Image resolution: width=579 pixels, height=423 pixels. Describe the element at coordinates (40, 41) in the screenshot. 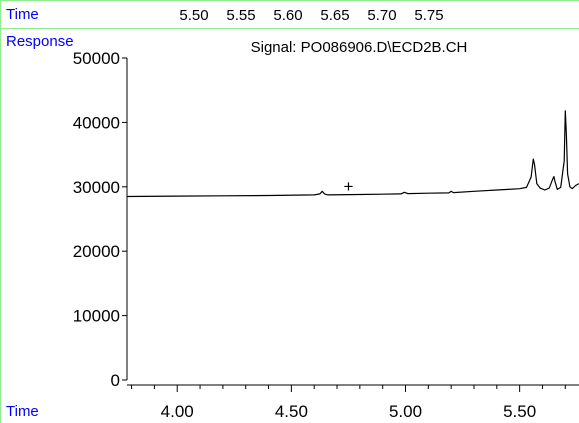

I see `y-axis-title: Response` at that location.